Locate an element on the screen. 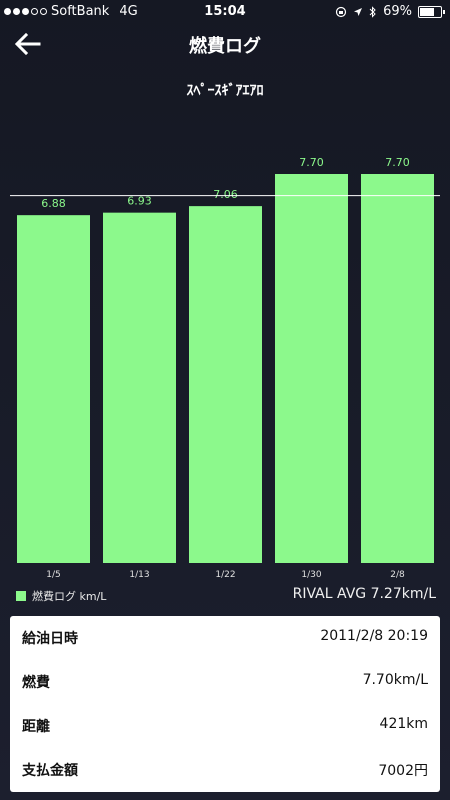  page-title: 燃費ログ is located at coordinates (225, 46).